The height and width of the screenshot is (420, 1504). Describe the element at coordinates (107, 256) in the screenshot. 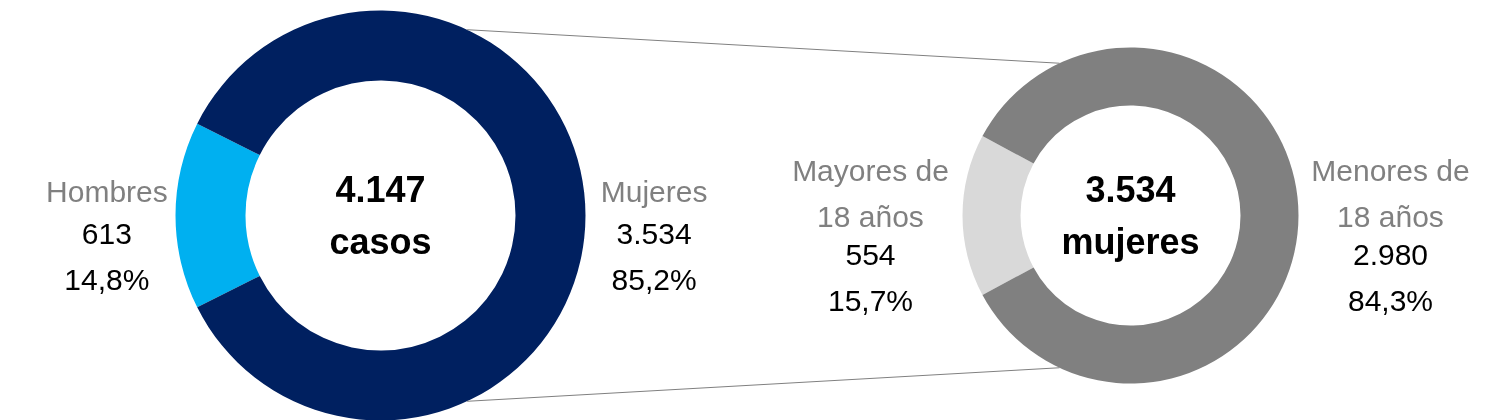

I see `data-label: 613 14,8%` at that location.